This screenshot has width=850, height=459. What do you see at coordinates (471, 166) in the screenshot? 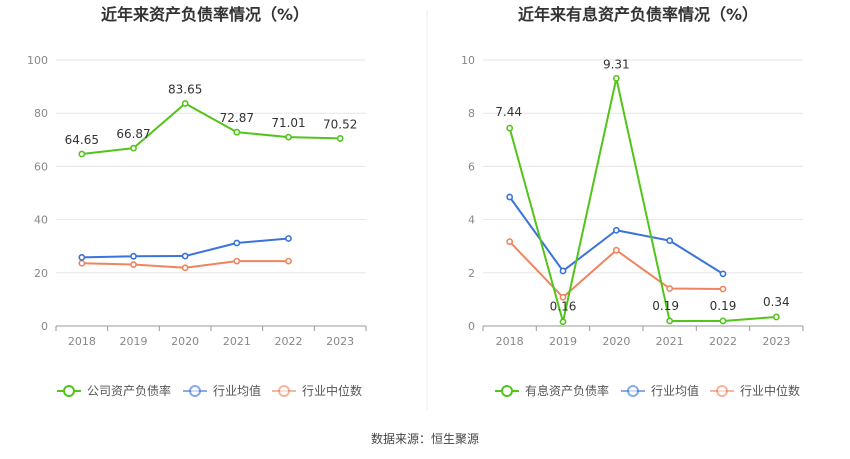
I see `y-tick-label: 6` at bounding box center [471, 166].